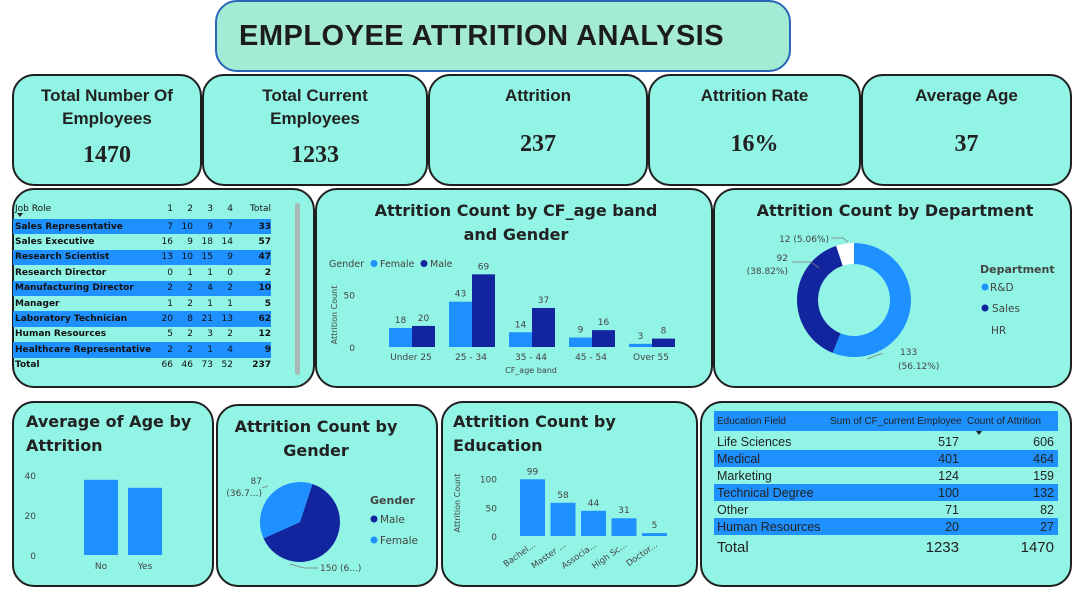 The height and width of the screenshot is (593, 1077). Describe the element at coordinates (374, 519) in the screenshot. I see `legend-male-dot` at that location.